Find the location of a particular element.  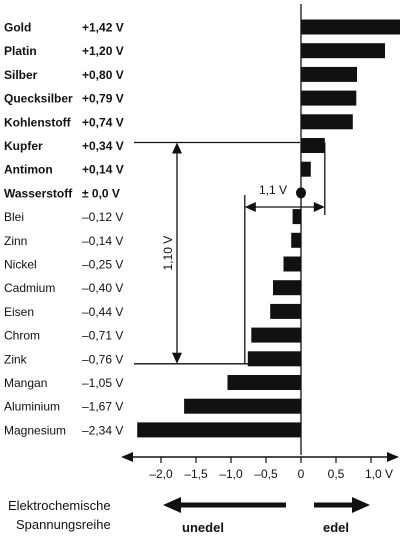

value-label: –0,14 V is located at coordinates (102, 241).